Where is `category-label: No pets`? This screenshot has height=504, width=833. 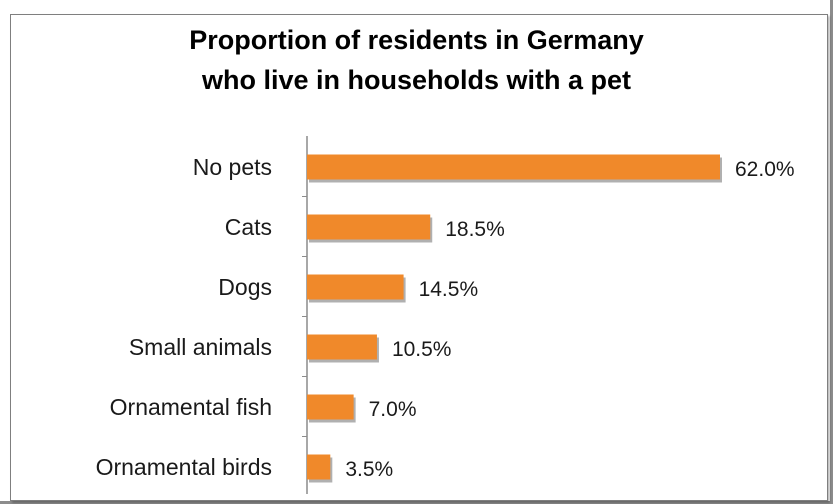 category-label: No pets is located at coordinates (232, 167).